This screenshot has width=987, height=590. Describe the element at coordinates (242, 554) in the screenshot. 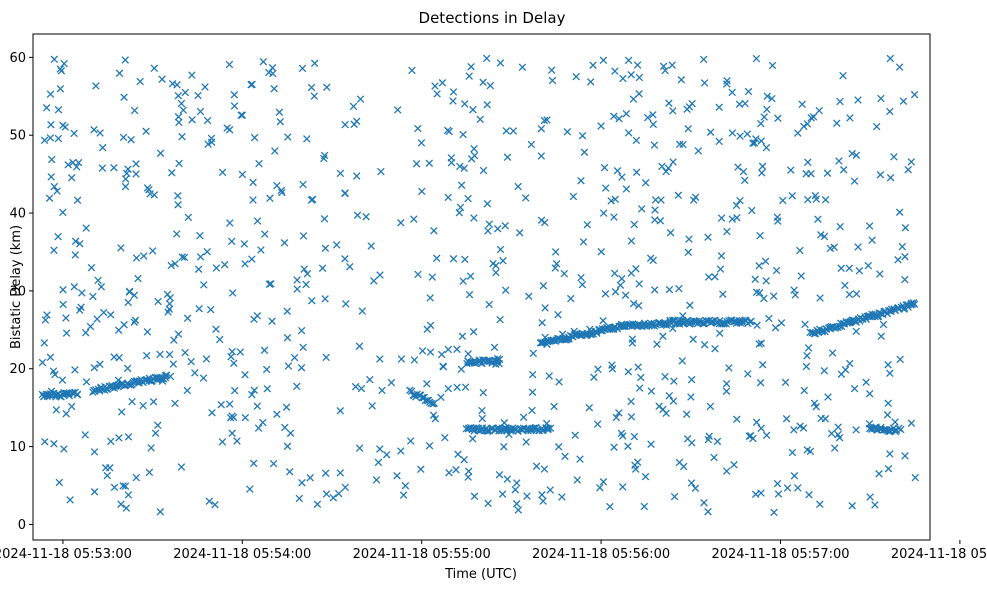

I see `x-tick-label: 2024-11-18 05:54:00` at that location.